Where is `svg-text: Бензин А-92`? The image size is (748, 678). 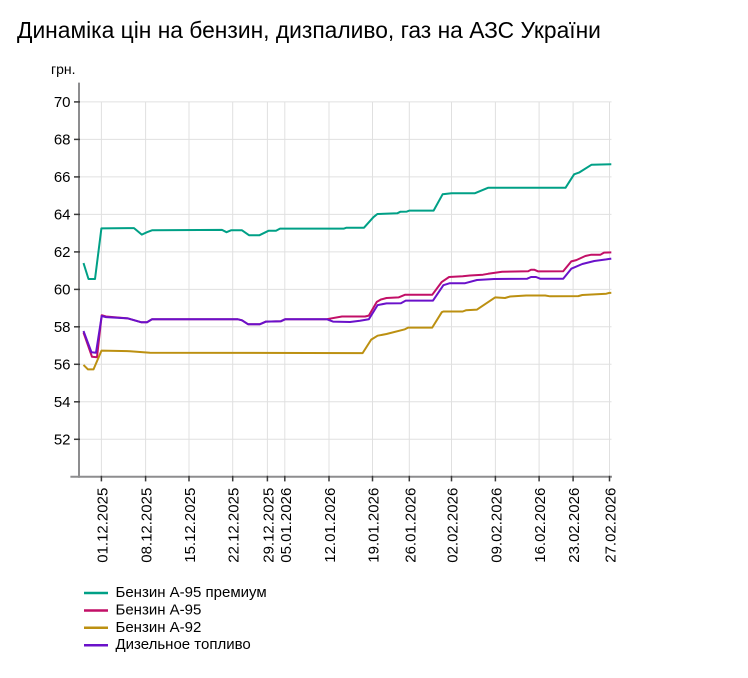 svg-text: Бензин А-92 is located at coordinates (159, 627).